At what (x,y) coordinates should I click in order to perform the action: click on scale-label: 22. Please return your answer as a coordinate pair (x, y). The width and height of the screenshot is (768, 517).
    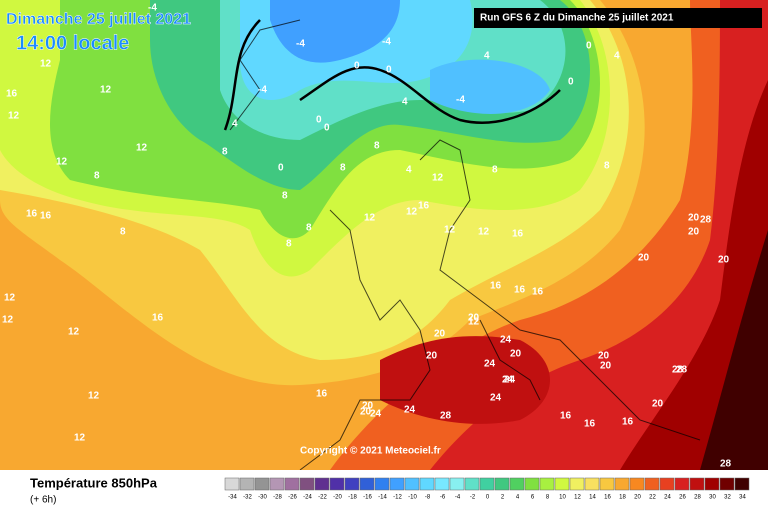
    Looking at the image, I should click on (652, 498).